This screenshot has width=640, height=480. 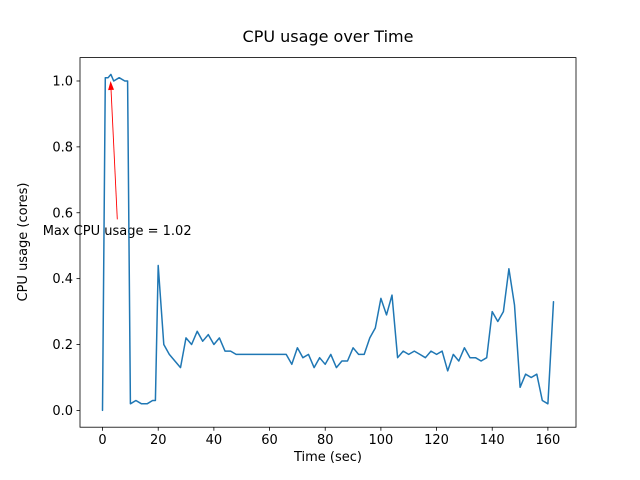 I want to click on y-axis-label: CPU usage (cores), so click(x=23, y=242).